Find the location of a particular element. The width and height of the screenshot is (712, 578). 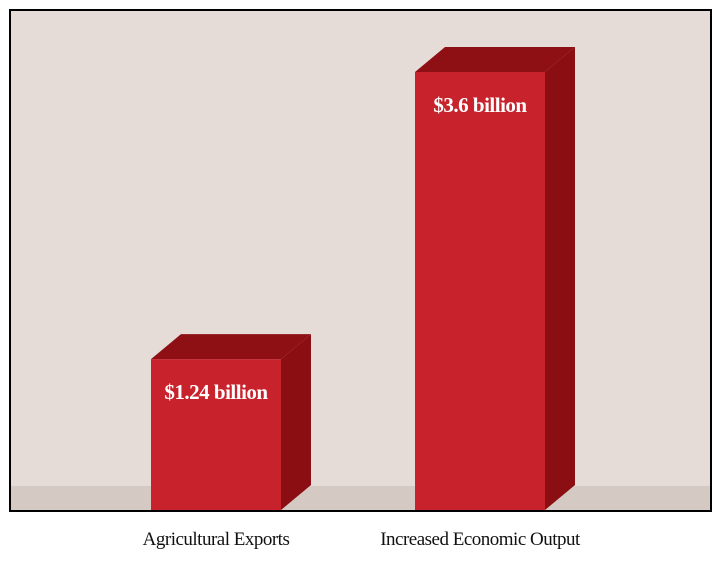

value-label: $3.6 billion is located at coordinates (480, 105).